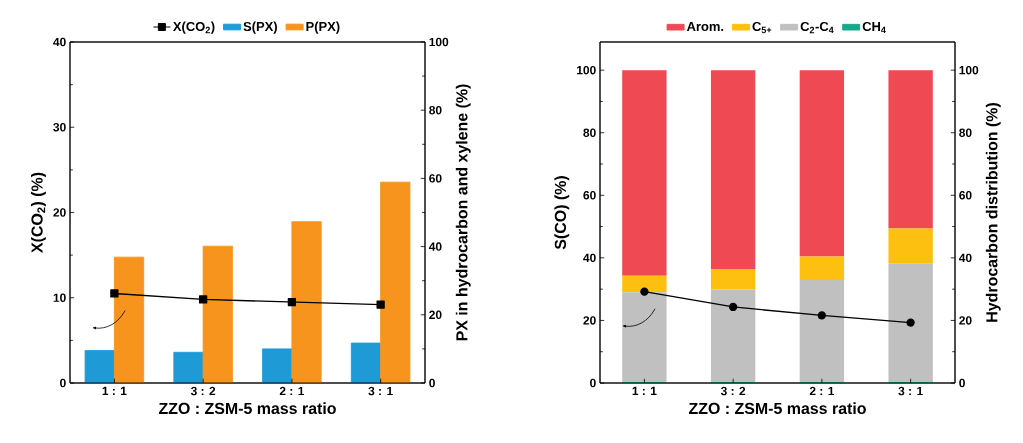 This screenshot has height=443, width=1023. Describe the element at coordinates (38, 212) in the screenshot. I see `y-axis-title: X(CO$_{2}$) (%)` at that location.